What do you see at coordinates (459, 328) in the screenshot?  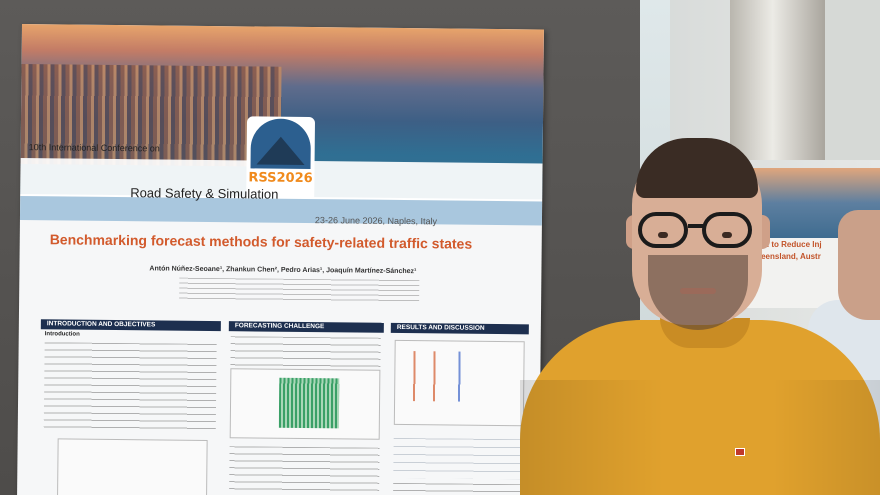 I see `section-results: RESULTS AND DISCUSSION` at bounding box center [459, 328].